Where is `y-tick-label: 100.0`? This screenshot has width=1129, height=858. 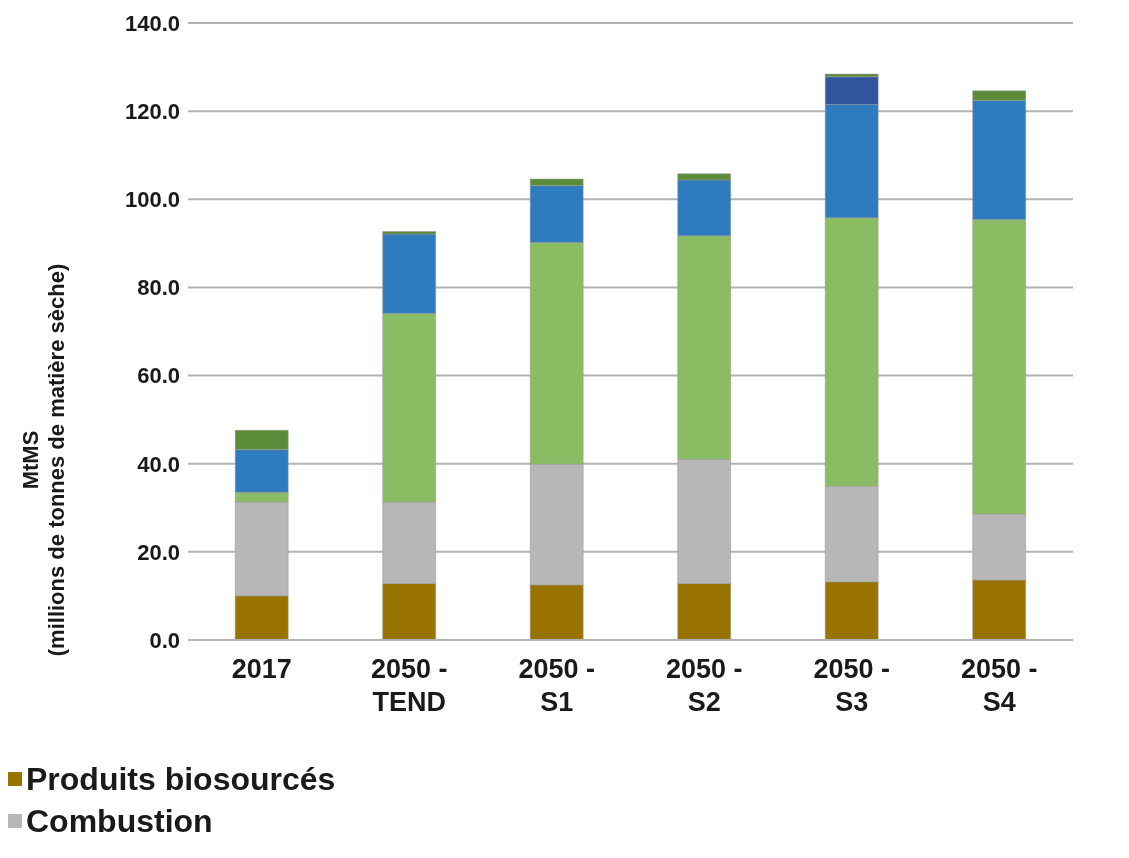 y-tick-label: 100.0 is located at coordinates (152, 200).